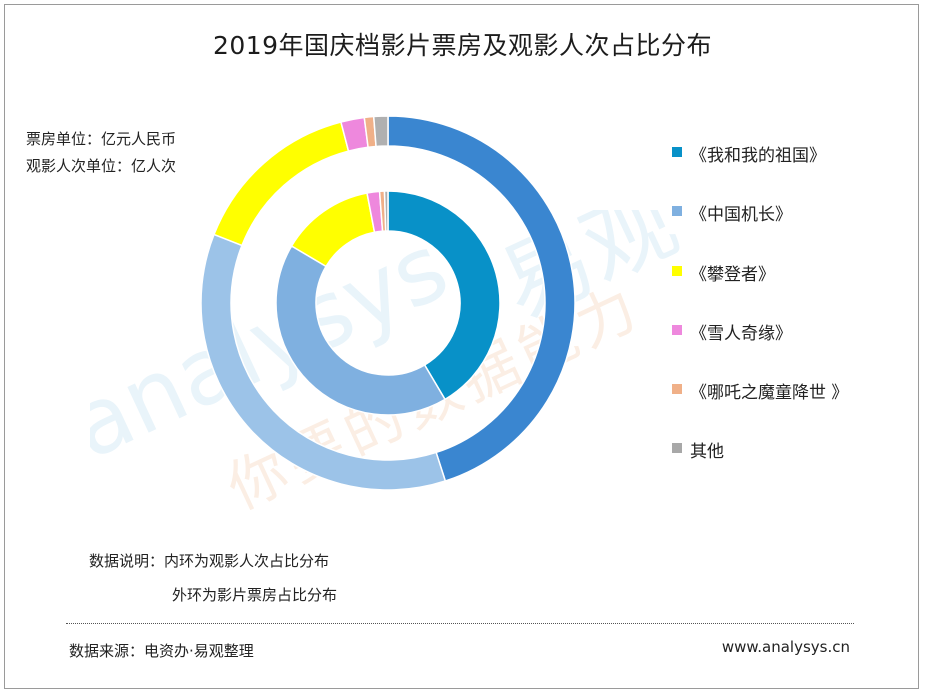  What do you see at coordinates (760, 348) in the screenshot?
I see `legend-item: 《雪人奇缘》` at bounding box center [760, 348].